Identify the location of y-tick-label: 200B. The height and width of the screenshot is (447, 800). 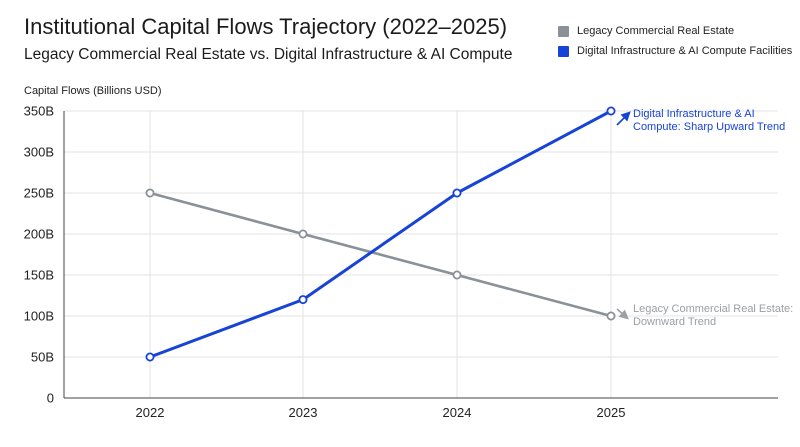
(39, 234).